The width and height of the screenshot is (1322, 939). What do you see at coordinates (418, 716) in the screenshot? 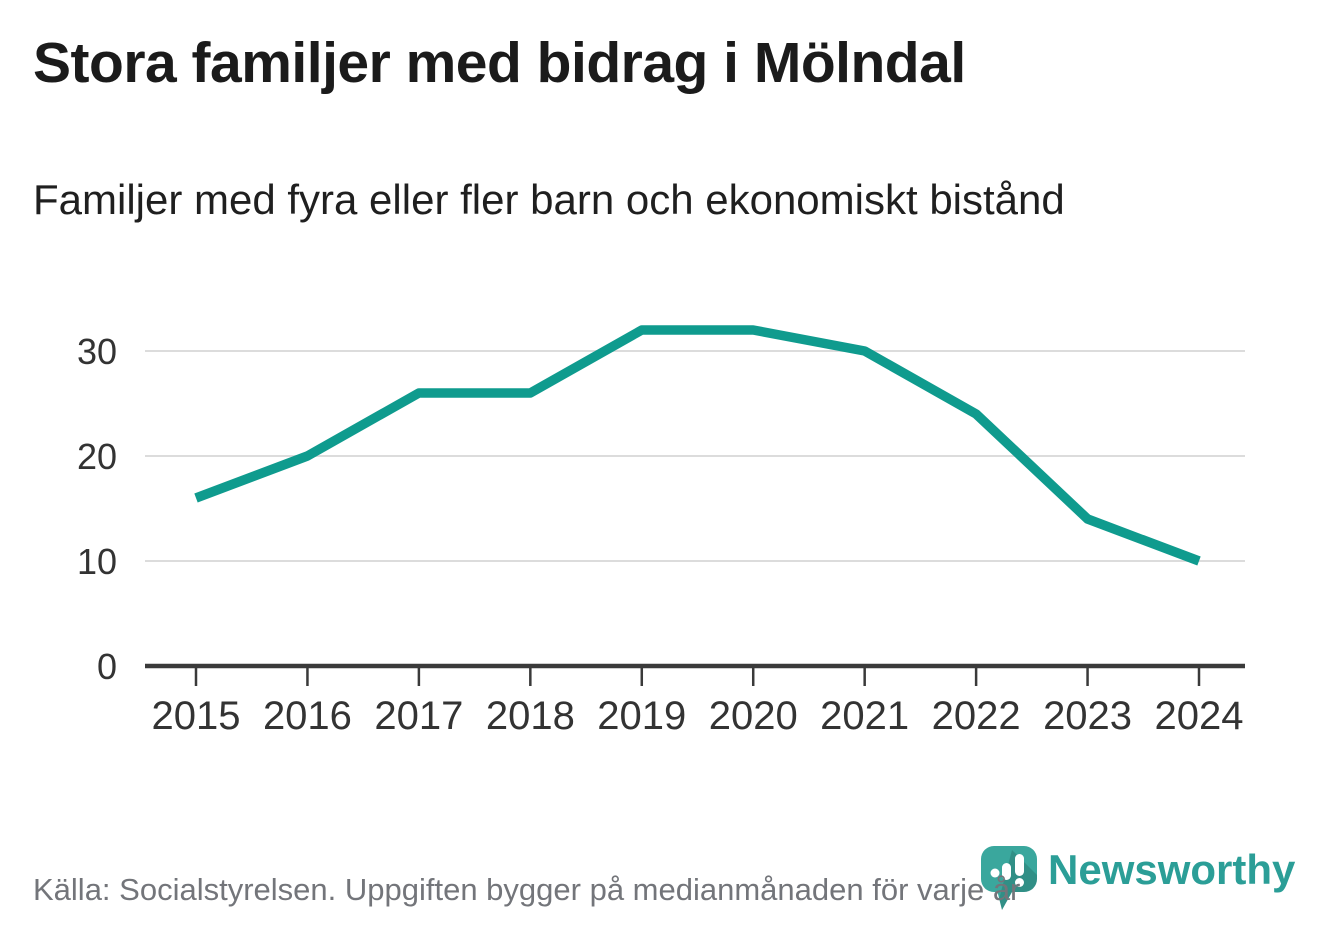
I see `x-tick-label: 2017` at bounding box center [418, 716].